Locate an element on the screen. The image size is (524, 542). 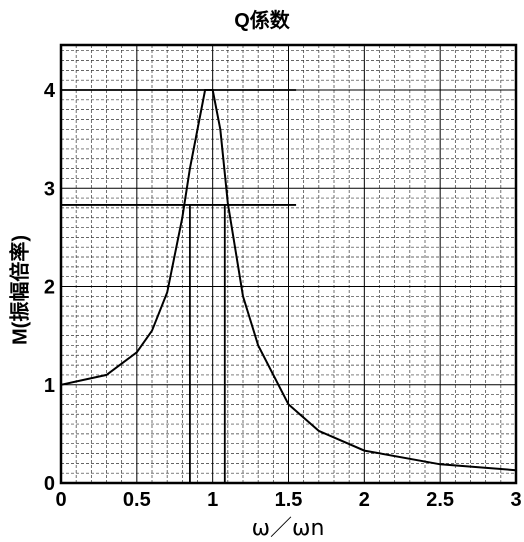
y-tick-label: 3 is located at coordinates (49, 189).